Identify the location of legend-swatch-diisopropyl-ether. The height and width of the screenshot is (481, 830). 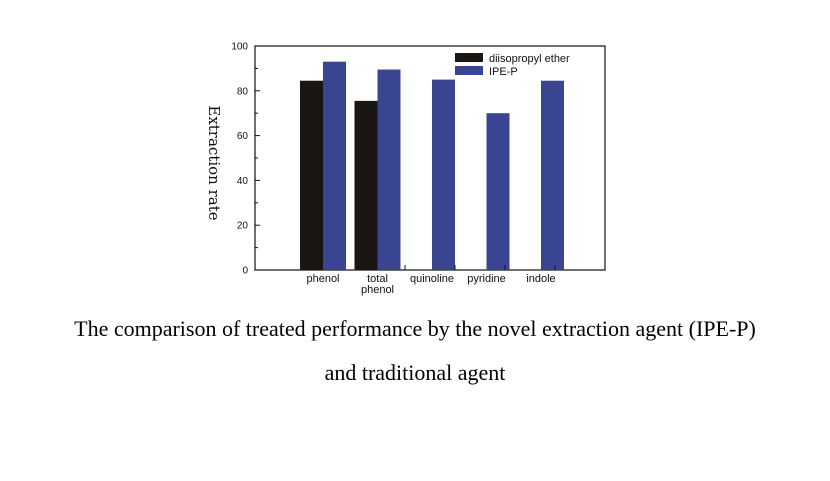
(469, 57).